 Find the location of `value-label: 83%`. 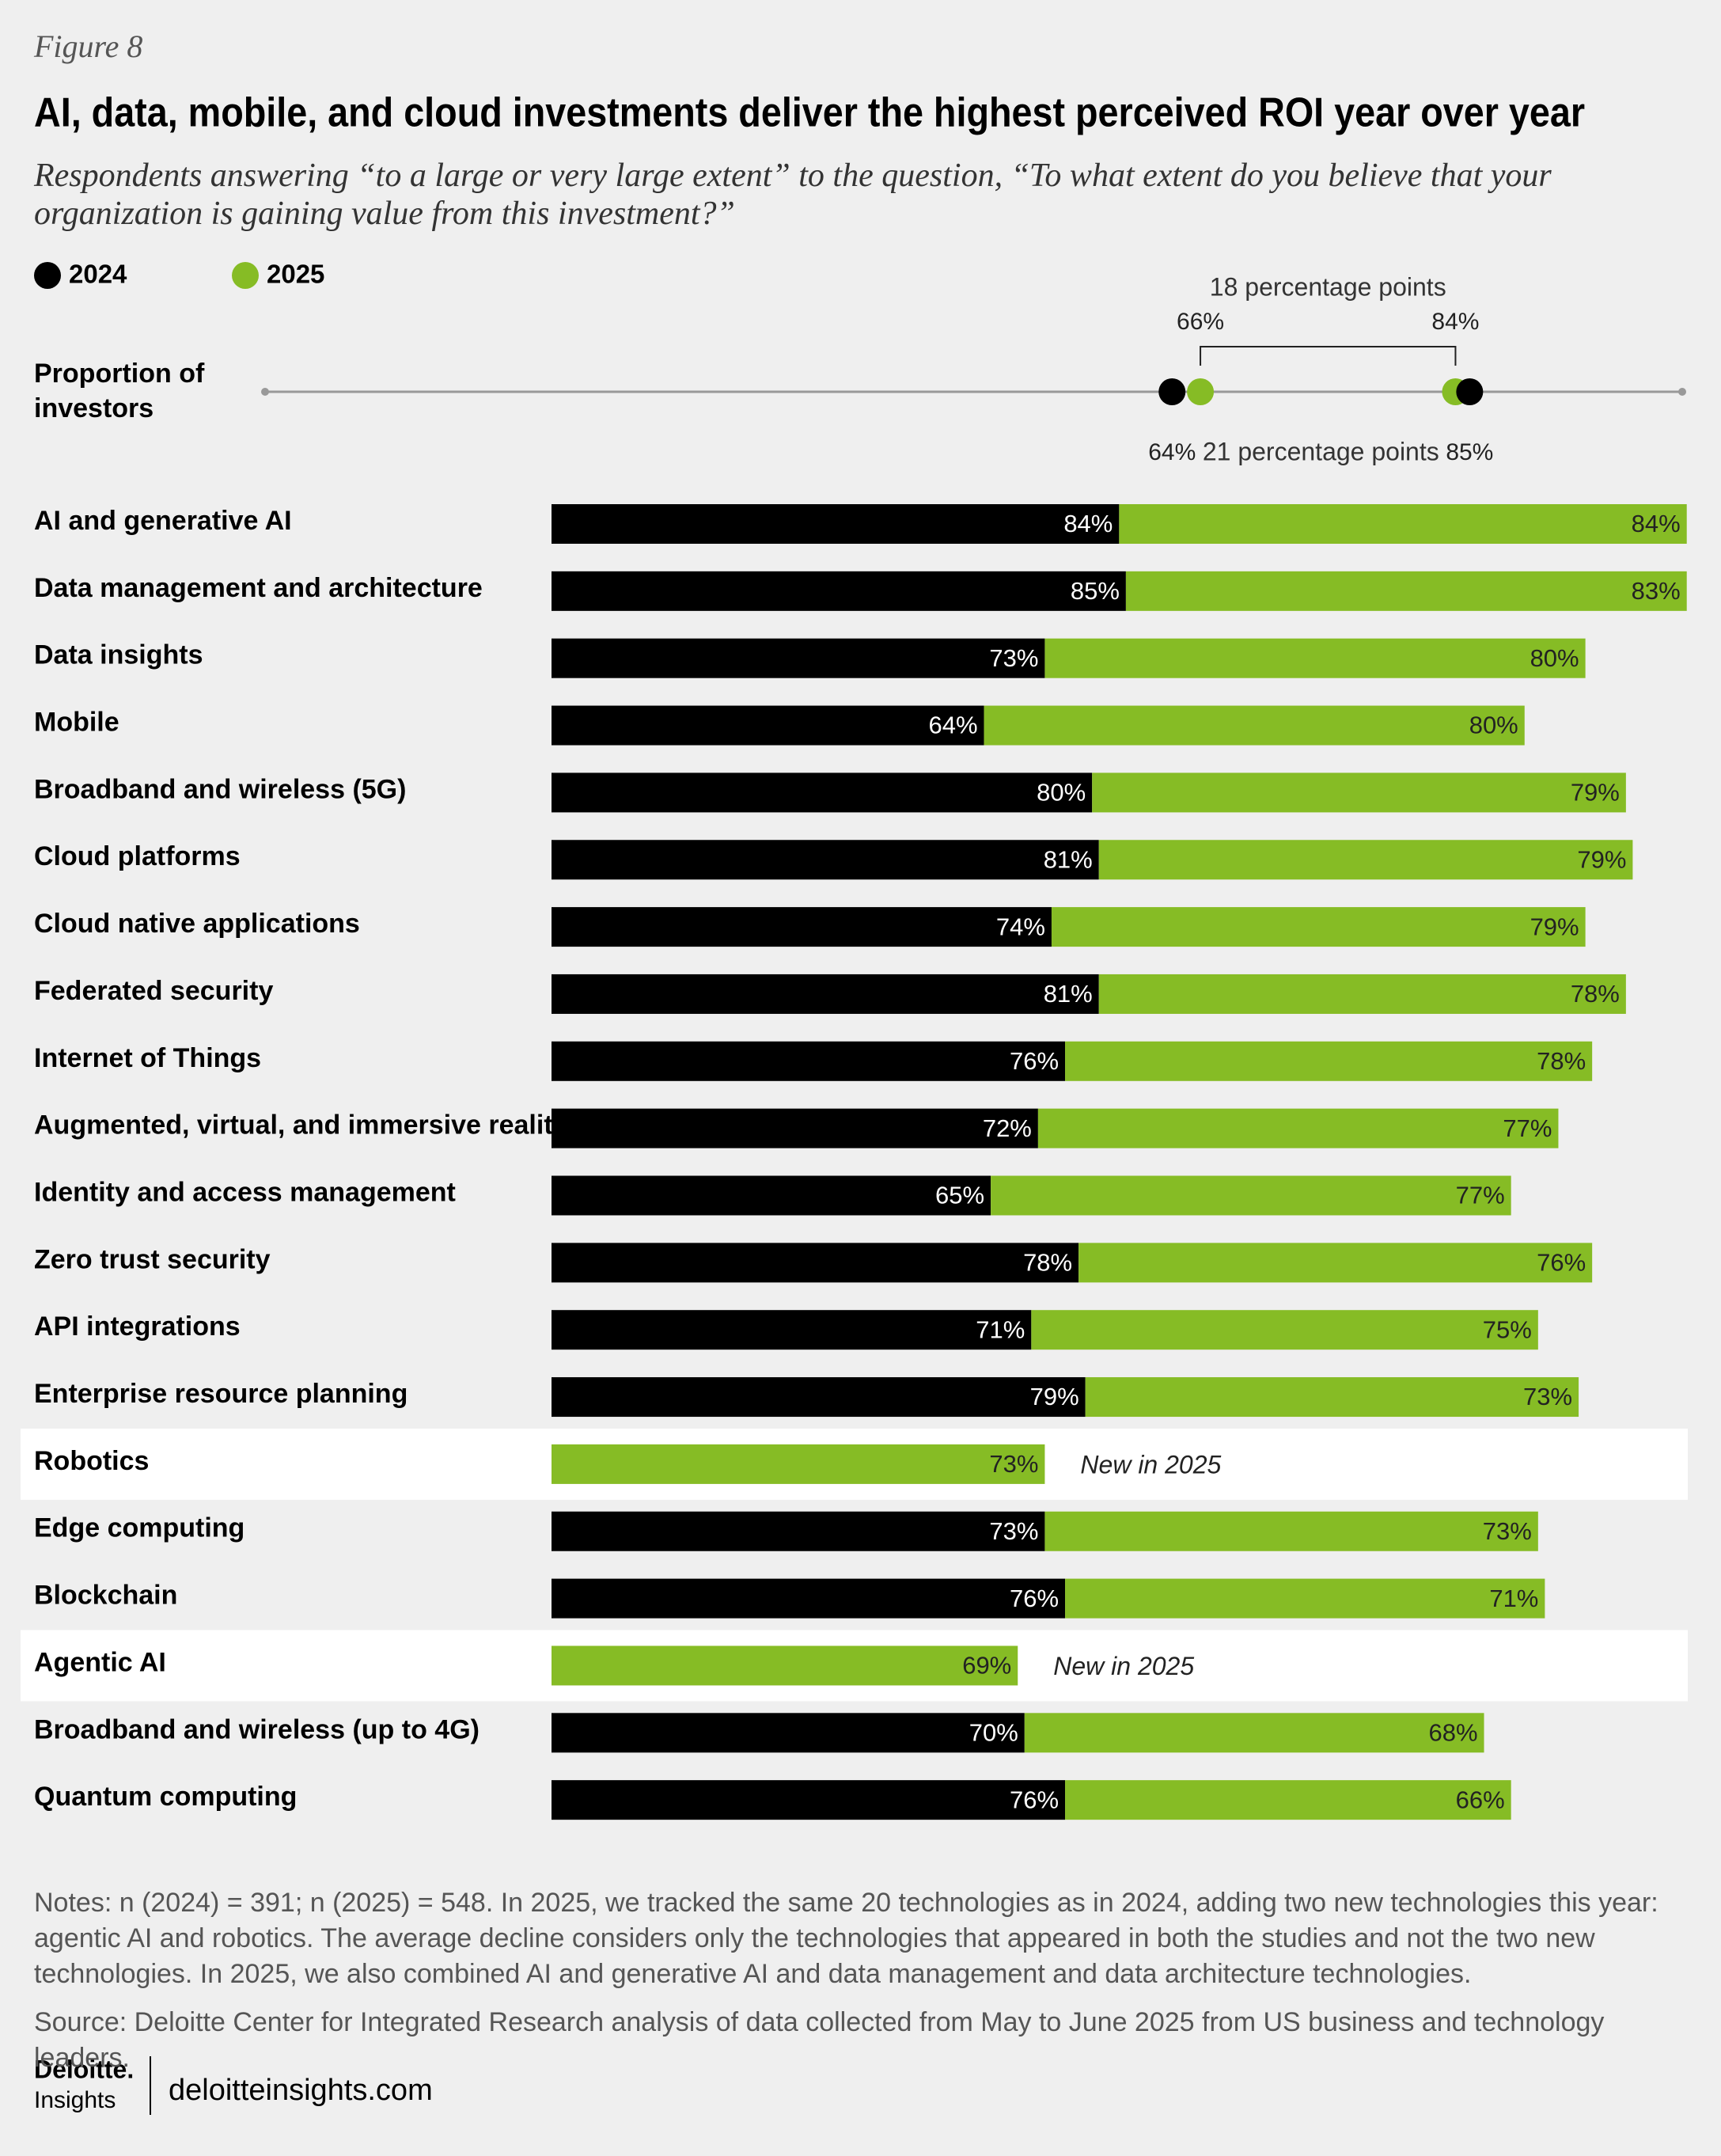

value-label: 83% is located at coordinates (1656, 591).